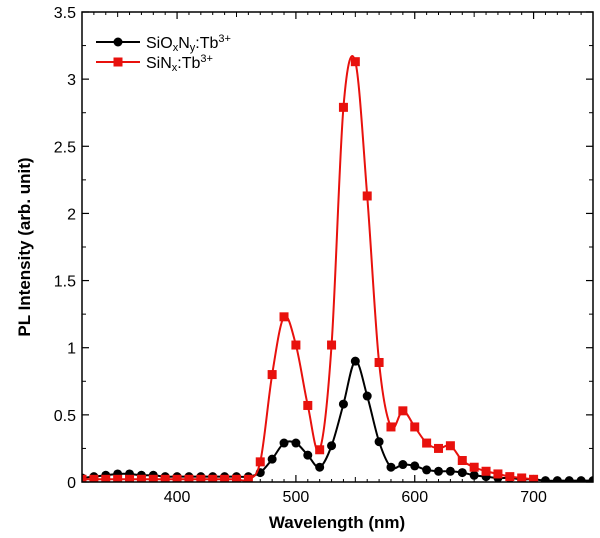 This screenshot has height=538, width=600. Describe the element at coordinates (337, 522) in the screenshot. I see `x-axis-title: Wavelength (nm)` at that location.